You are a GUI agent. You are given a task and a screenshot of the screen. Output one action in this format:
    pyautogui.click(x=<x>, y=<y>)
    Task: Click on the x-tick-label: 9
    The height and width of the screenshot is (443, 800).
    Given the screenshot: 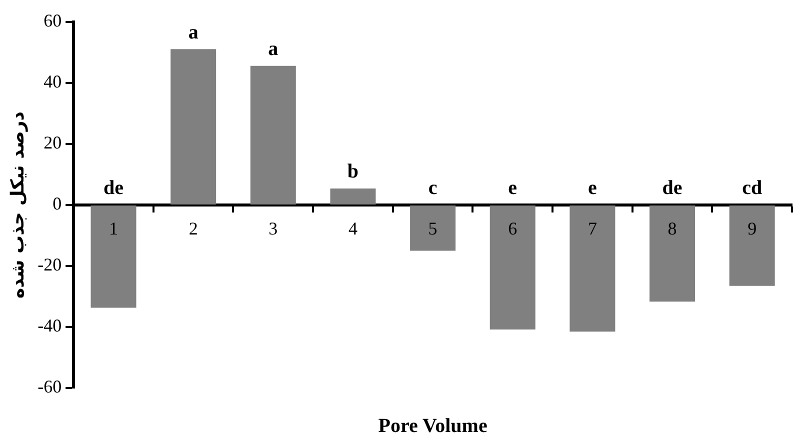 What is the action you would take?
    pyautogui.click(x=752, y=228)
    